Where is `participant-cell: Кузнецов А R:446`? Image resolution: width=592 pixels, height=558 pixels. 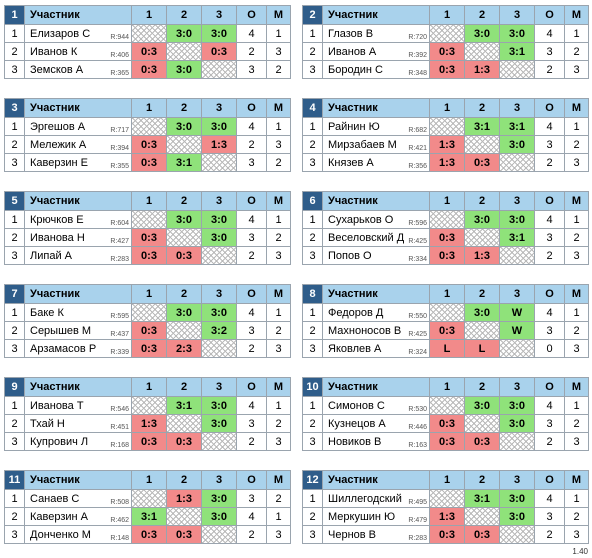
participant-cell: Кузнецов А R:446 is located at coordinates (376, 423).